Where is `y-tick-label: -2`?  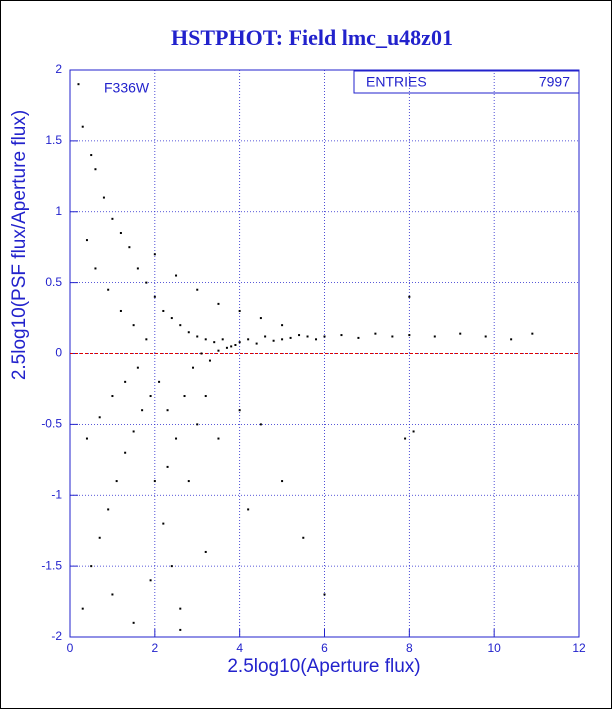 y-tick-label: -2 is located at coordinates (56, 636).